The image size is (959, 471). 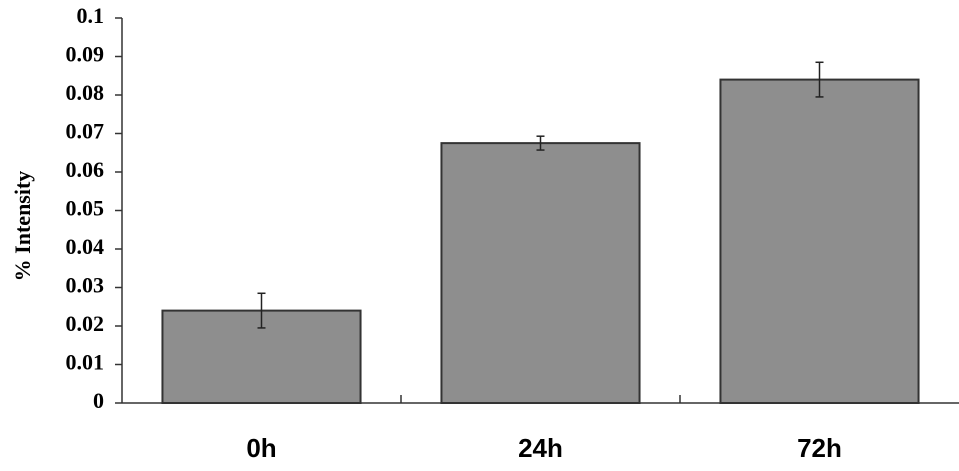 I want to click on y-tick-label: 0.01, so click(x=85, y=362).